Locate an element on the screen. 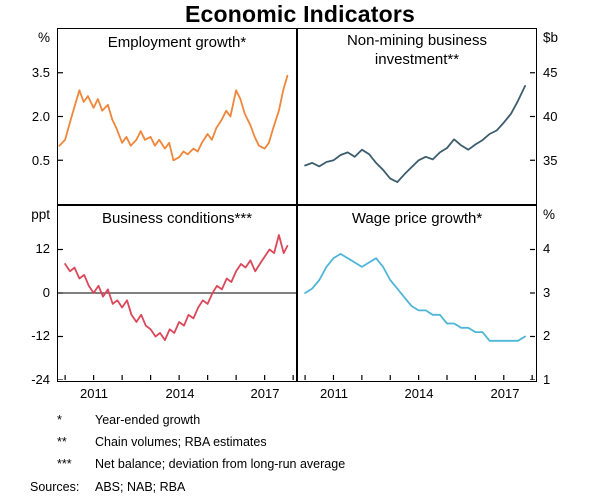 This screenshot has width=600, height=504. y-tick-label: 2 is located at coordinates (547, 335).